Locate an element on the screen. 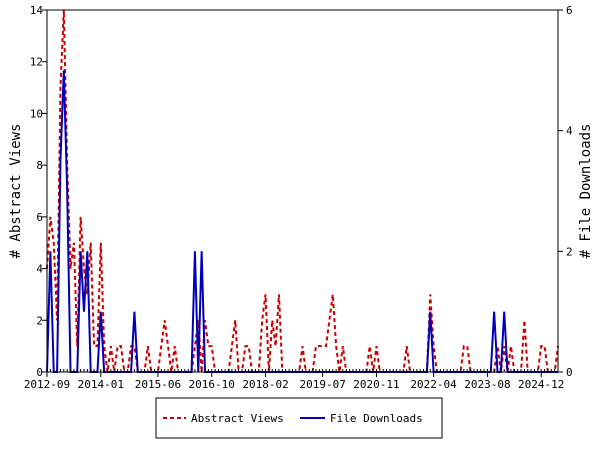 The height and width of the screenshot is (450, 600). legend-label-file-downloads: File Downloads is located at coordinates (376, 418).